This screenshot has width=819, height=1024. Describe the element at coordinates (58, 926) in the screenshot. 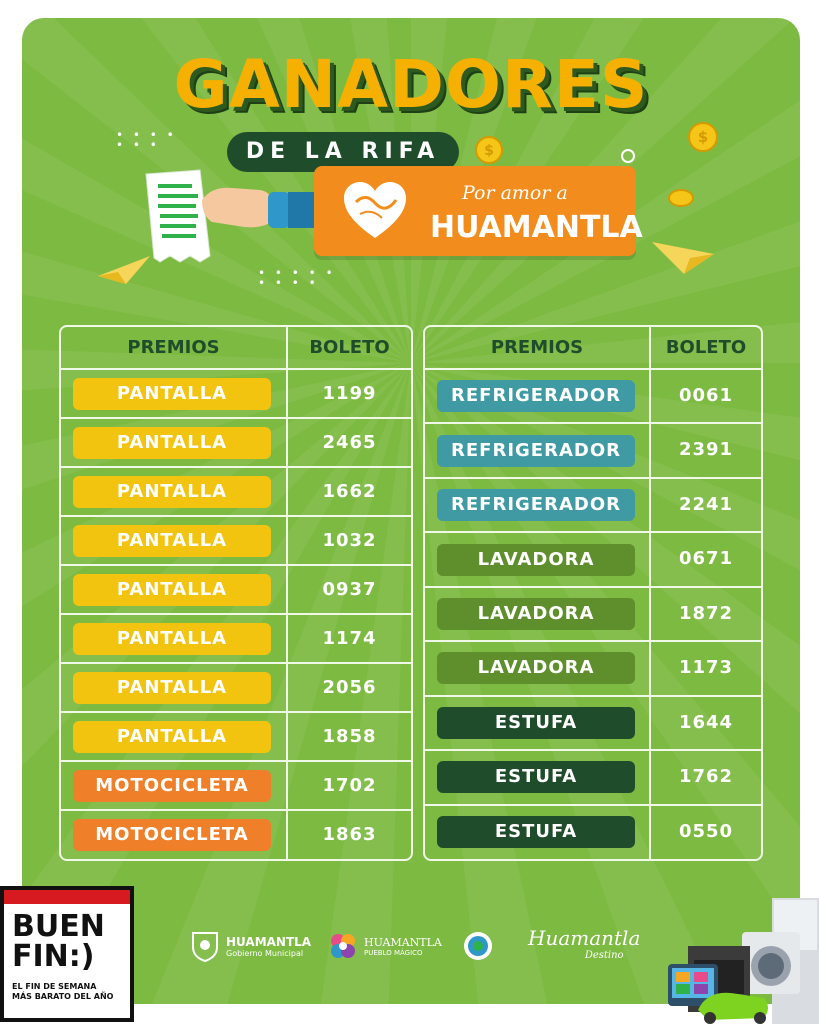

I see `buen-fin-line1: BUEN` at that location.